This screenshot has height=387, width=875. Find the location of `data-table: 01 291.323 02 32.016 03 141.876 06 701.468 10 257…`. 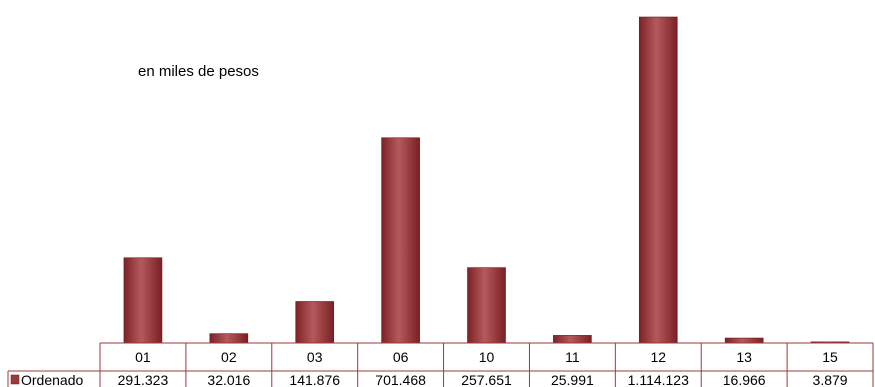

data-table: 01 291.323 02 32.016 03 141.876 06 701.468 10 257… is located at coordinates (440, 364).